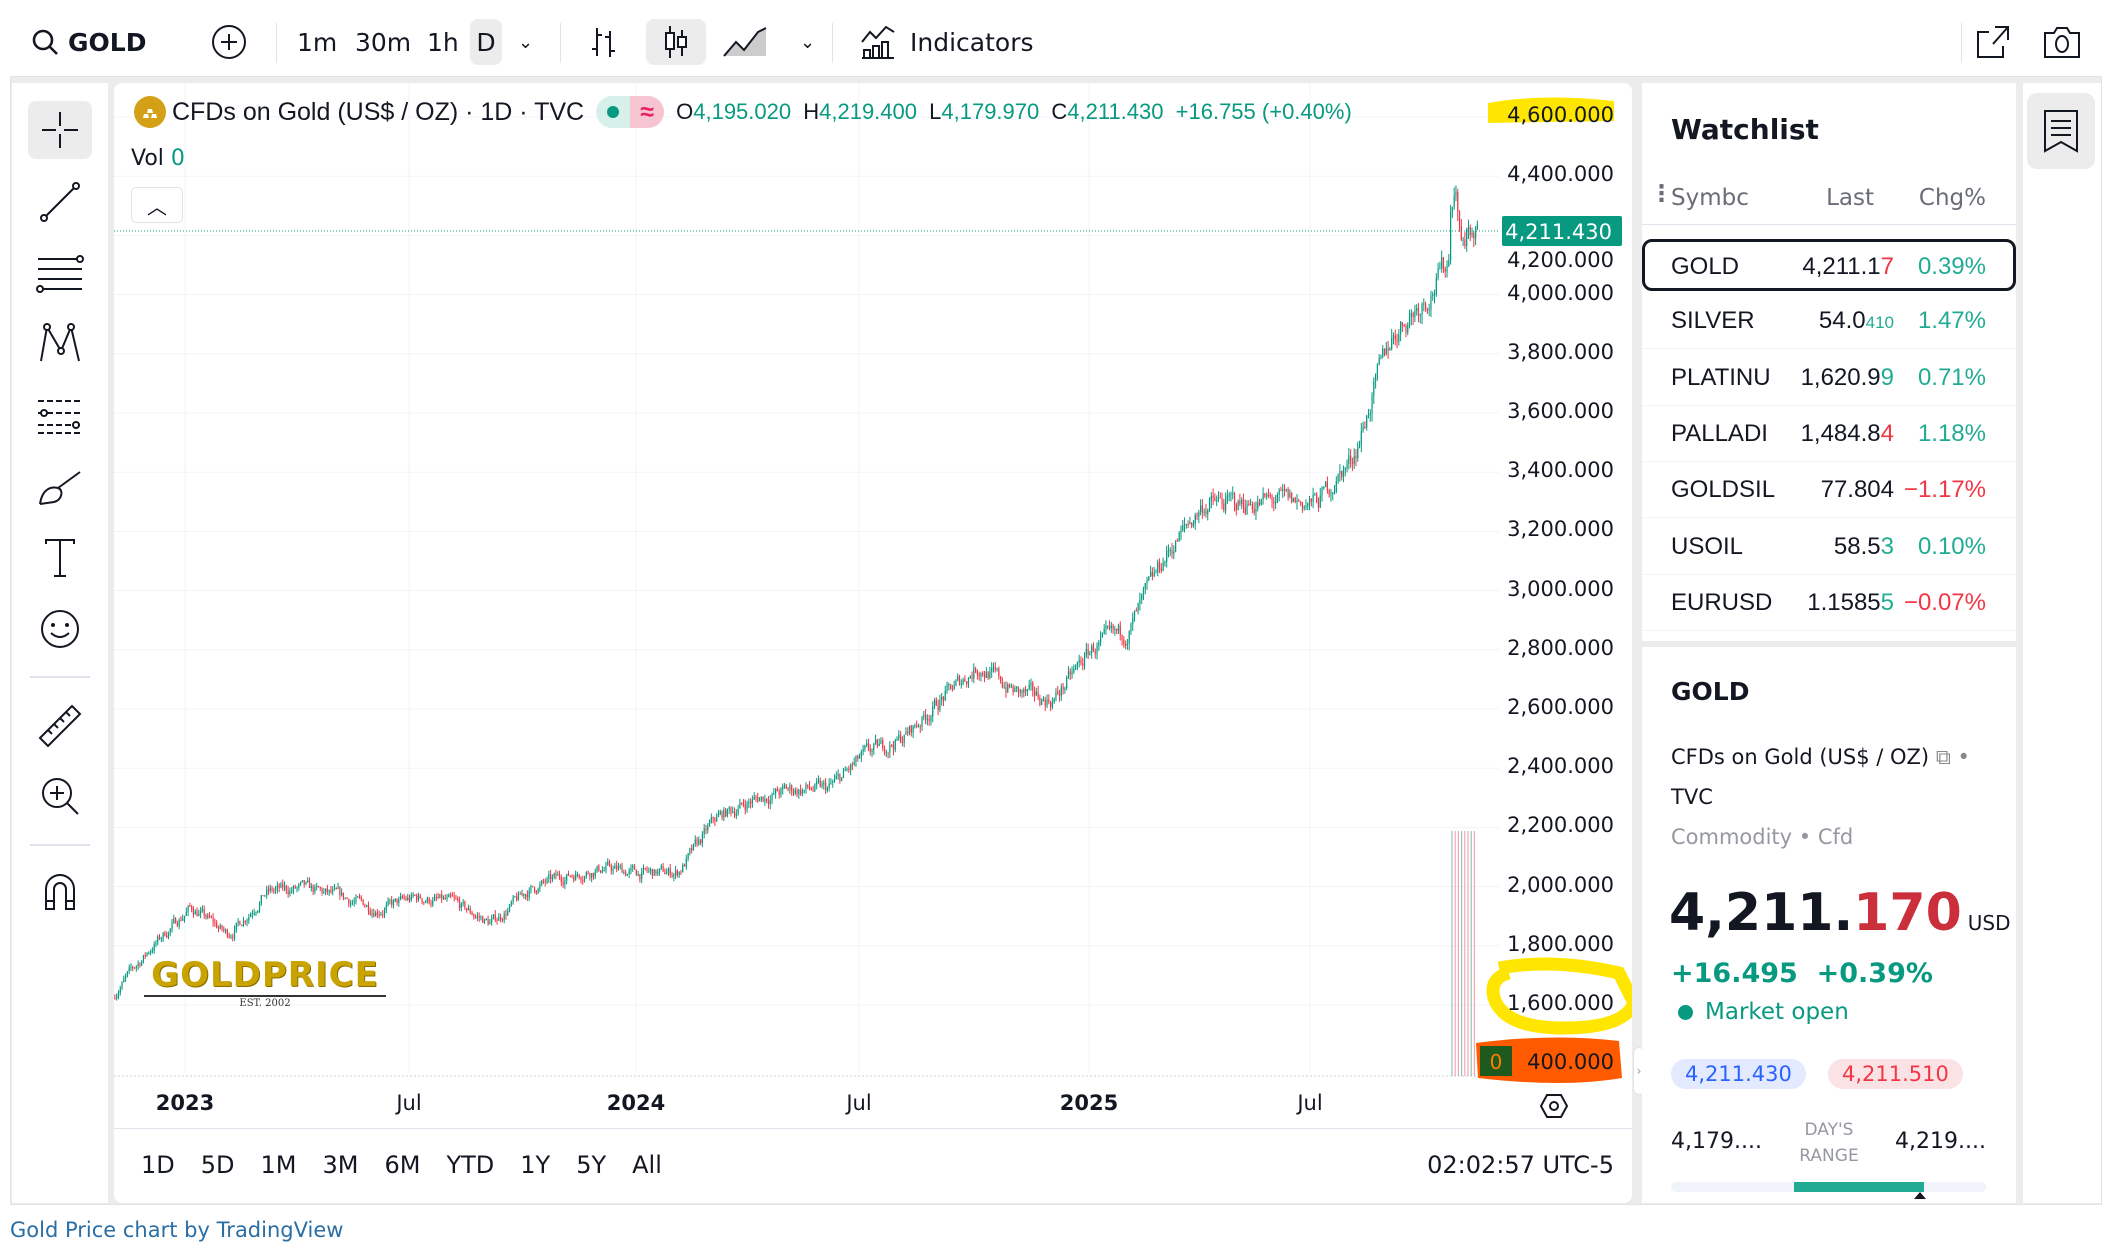 The width and height of the screenshot is (2107, 1248). What do you see at coordinates (1829, 603) in the screenshot?
I see `watchlist-row-eurusd: EURUSD 1.15855 −0.07%` at bounding box center [1829, 603].